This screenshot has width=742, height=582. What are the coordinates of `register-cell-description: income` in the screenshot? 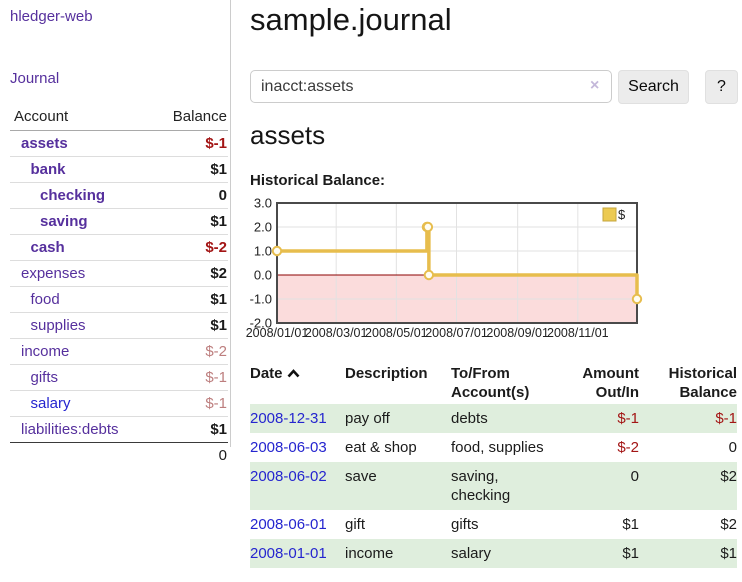 It's located at (369, 553).